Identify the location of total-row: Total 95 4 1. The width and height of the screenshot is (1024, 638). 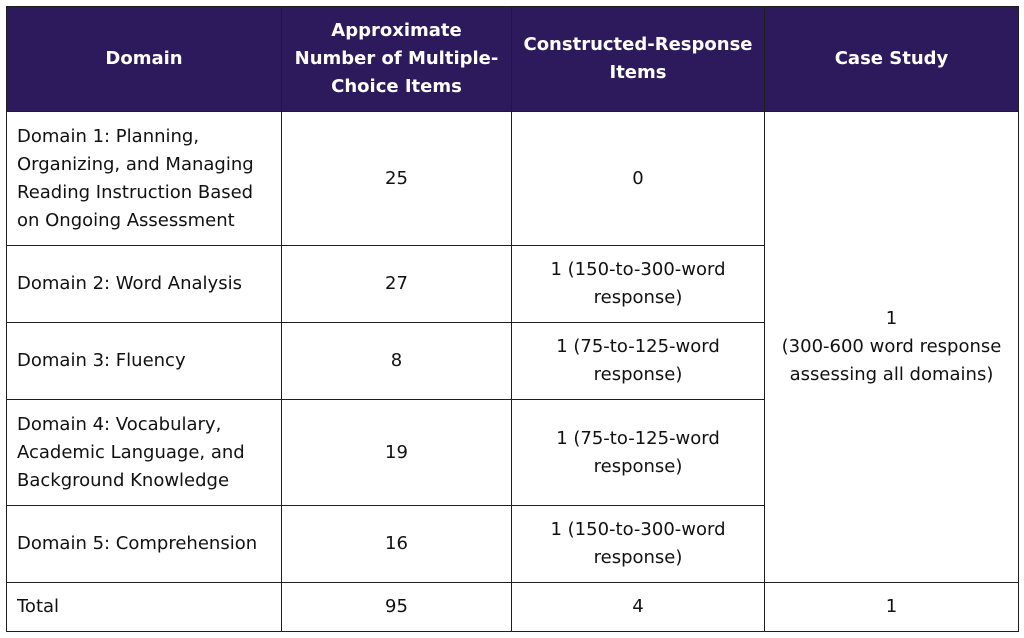
(512, 607).